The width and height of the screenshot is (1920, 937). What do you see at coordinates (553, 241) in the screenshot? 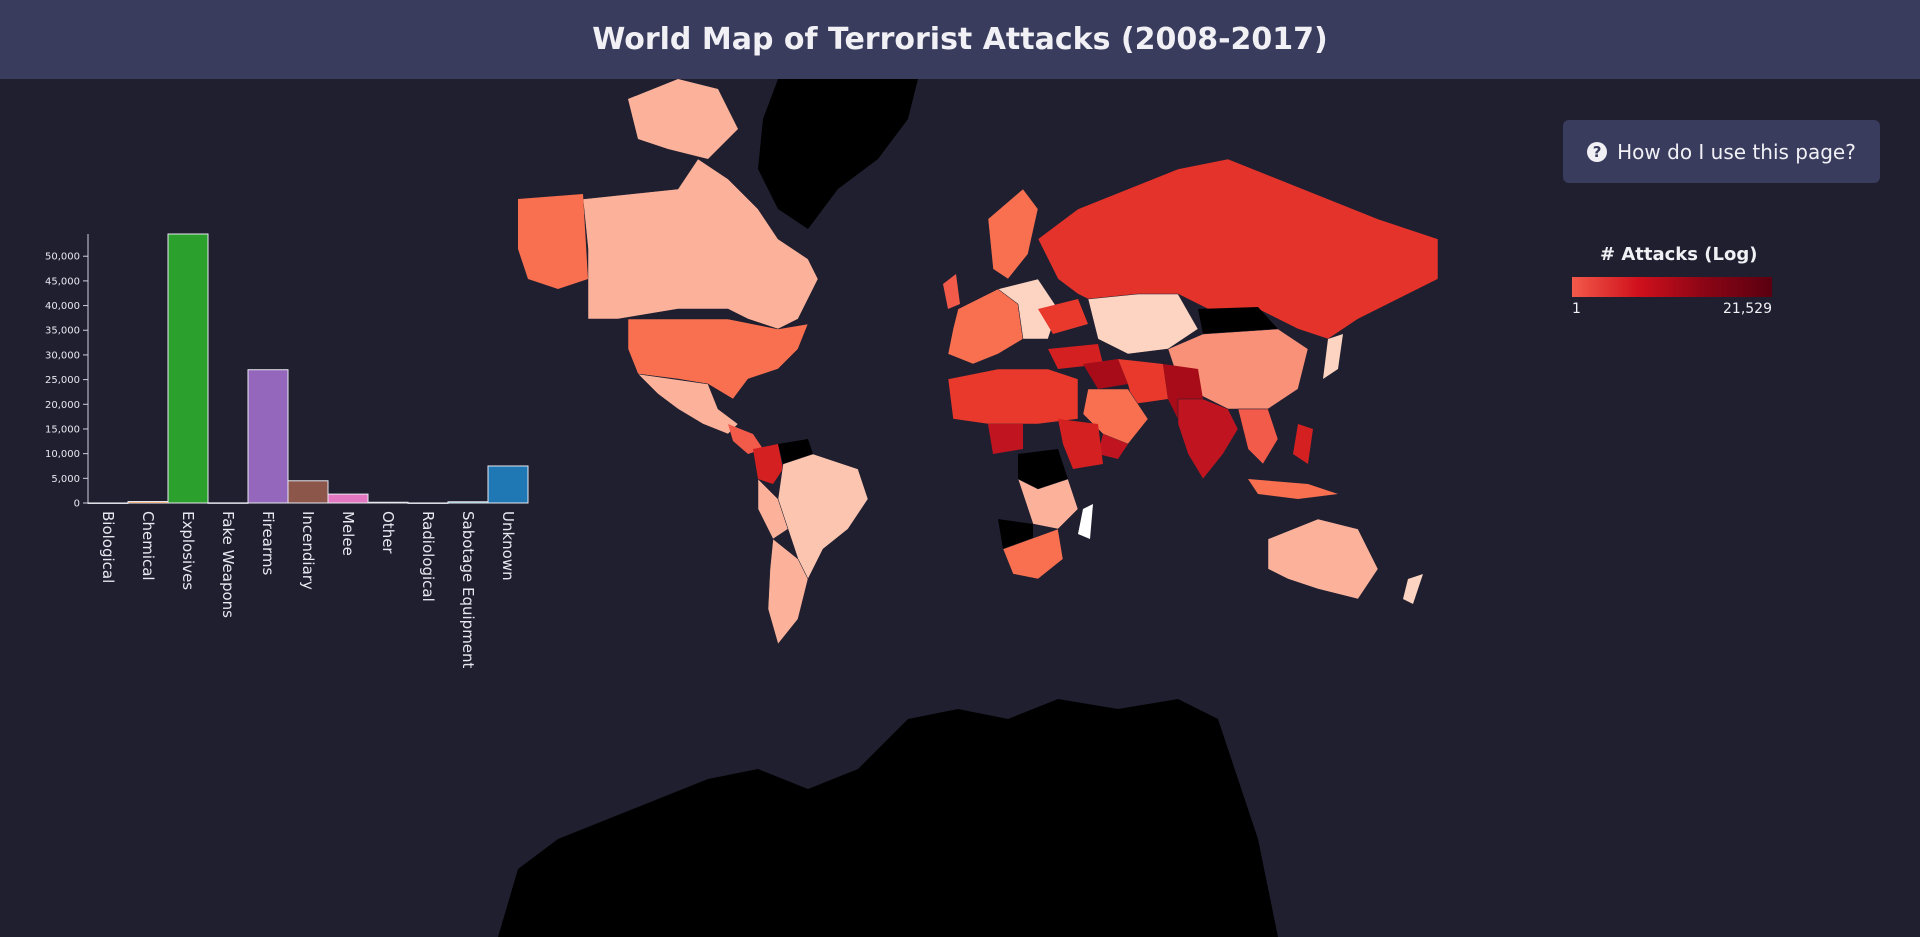
I see `country-usa-alaska` at bounding box center [553, 241].